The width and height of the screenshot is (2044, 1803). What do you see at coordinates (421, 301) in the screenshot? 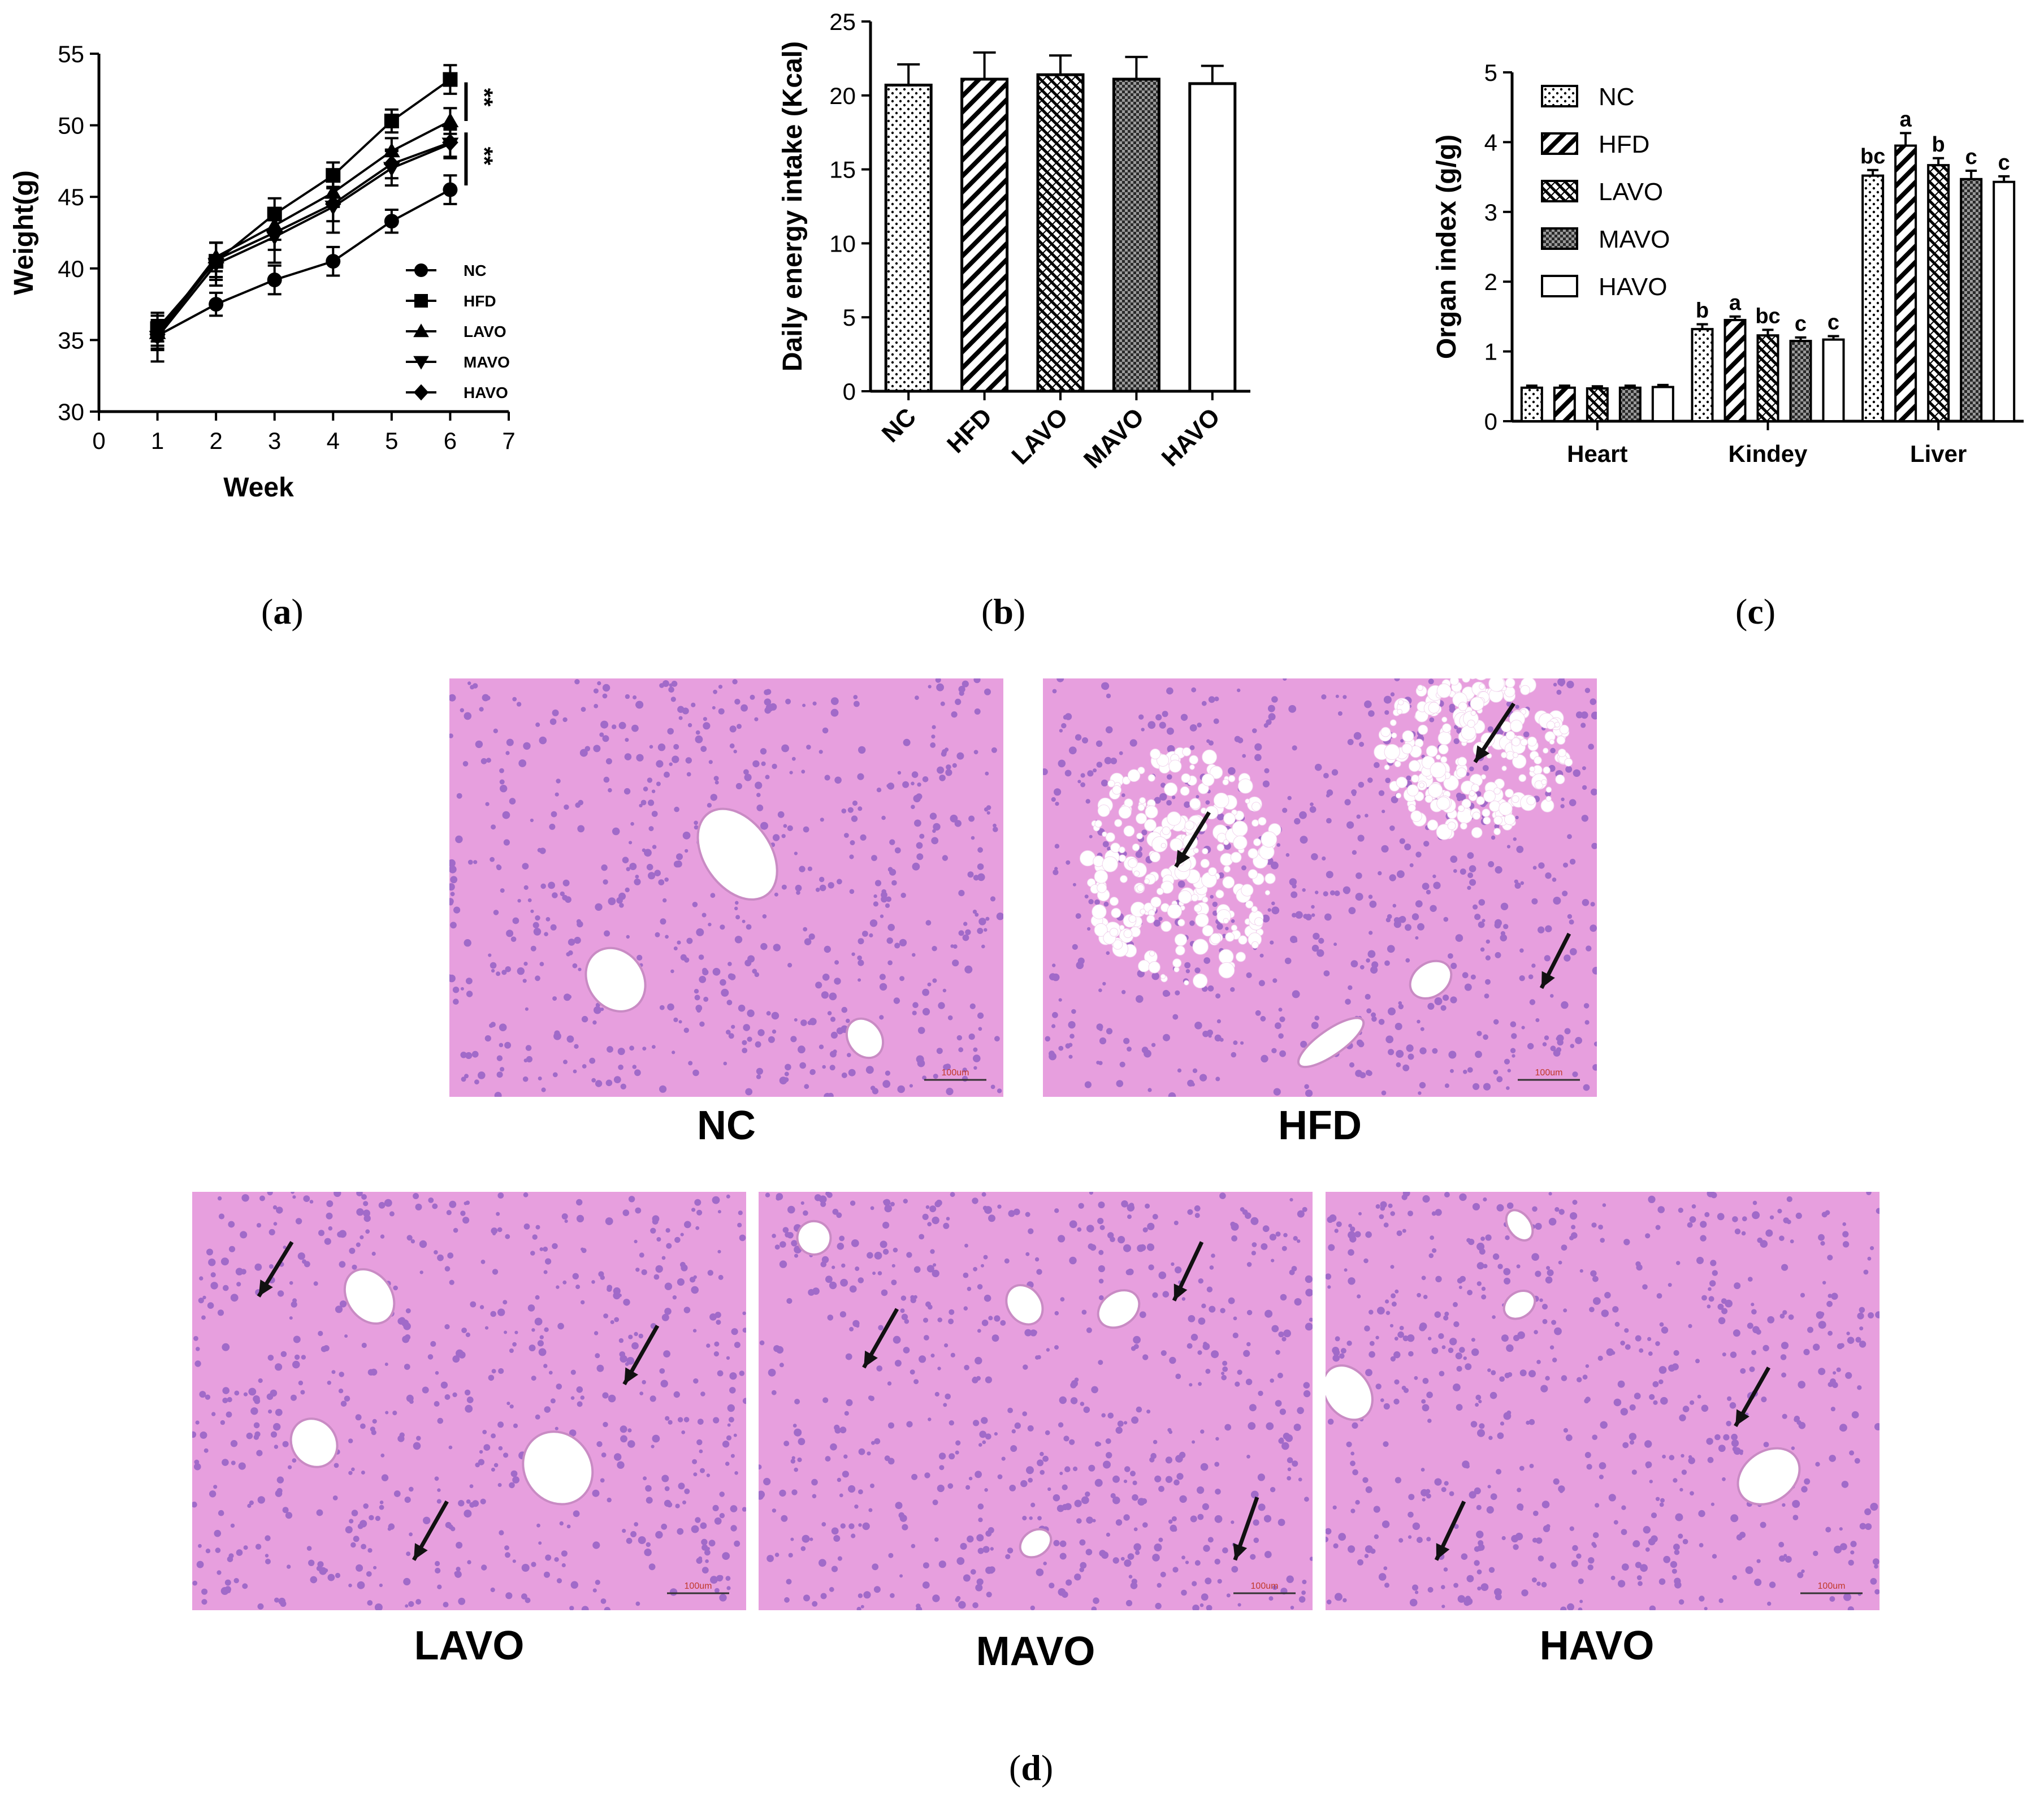
I see `legend-marker` at bounding box center [421, 301].